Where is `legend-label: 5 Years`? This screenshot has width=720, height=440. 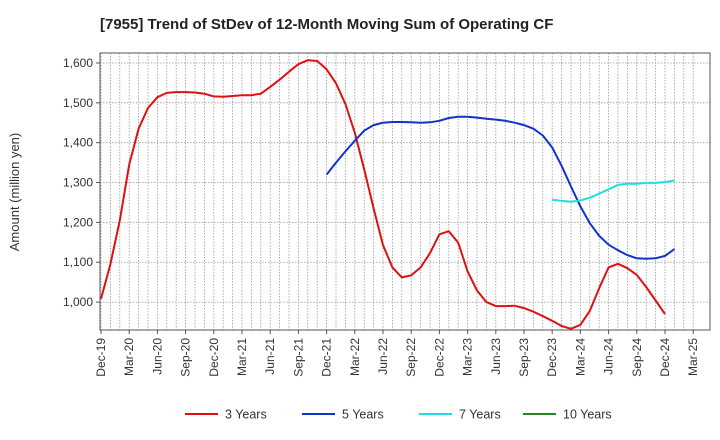
legend-label: 5 Years is located at coordinates (363, 415).